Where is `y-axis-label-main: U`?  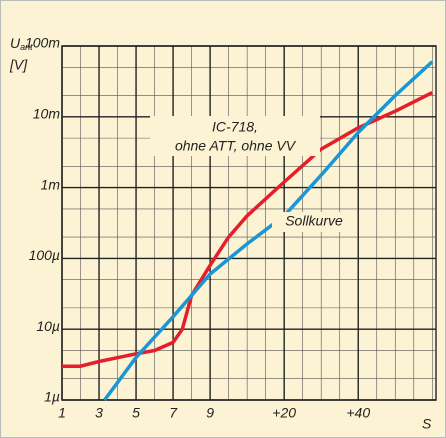
y-axis-label-main: U is located at coordinates (15, 43).